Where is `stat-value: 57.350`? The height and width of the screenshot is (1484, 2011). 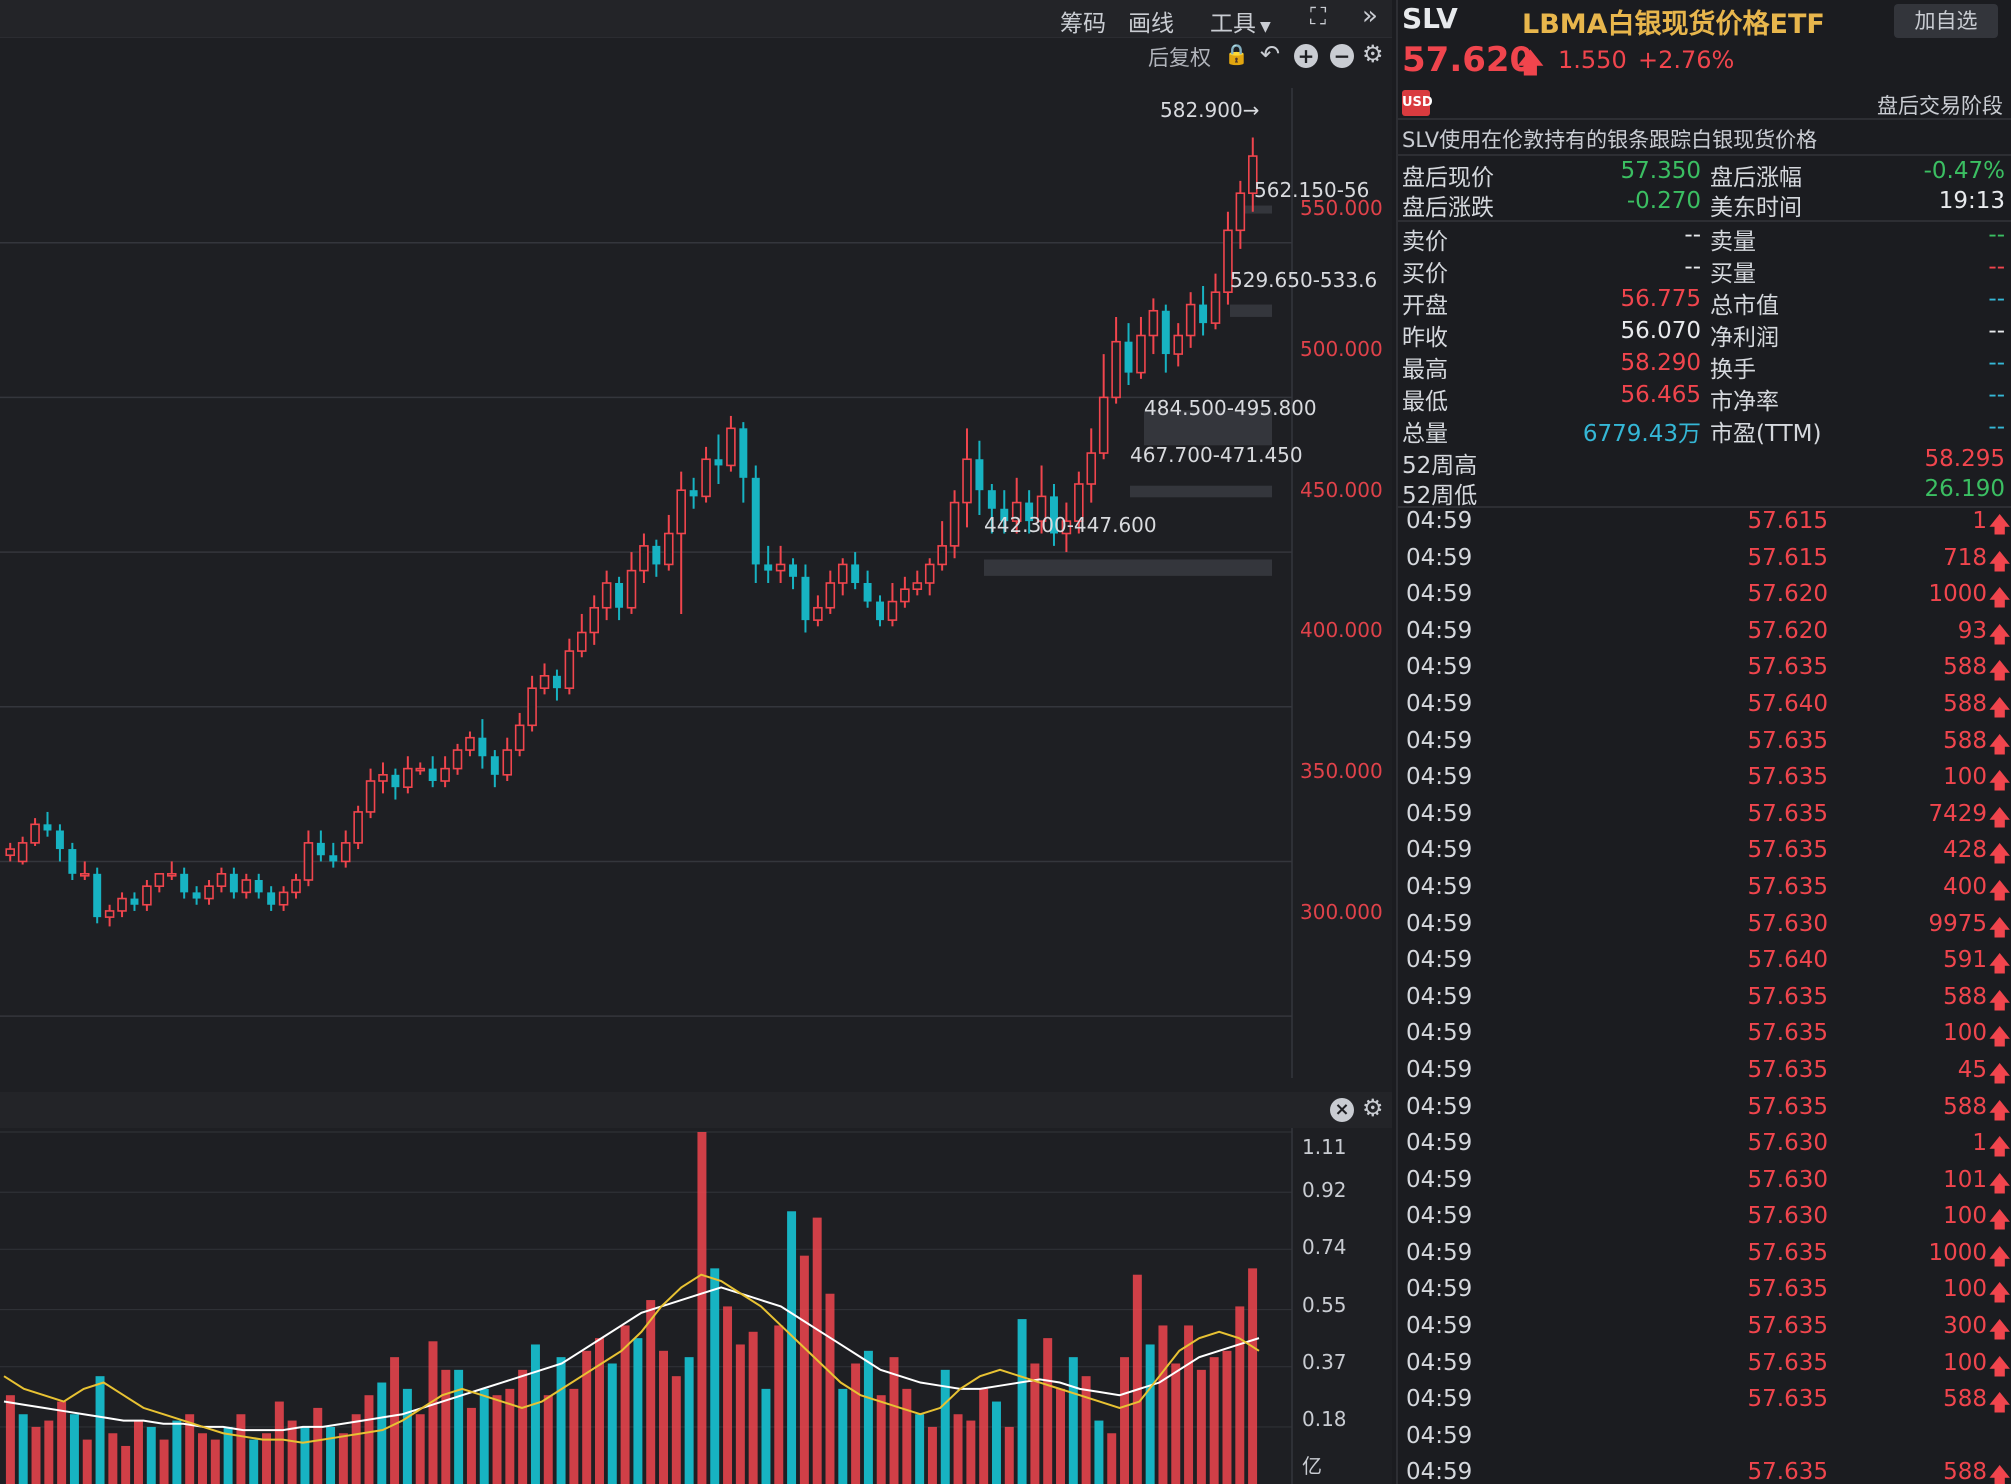 stat-value: 57.350 is located at coordinates (1660, 171).